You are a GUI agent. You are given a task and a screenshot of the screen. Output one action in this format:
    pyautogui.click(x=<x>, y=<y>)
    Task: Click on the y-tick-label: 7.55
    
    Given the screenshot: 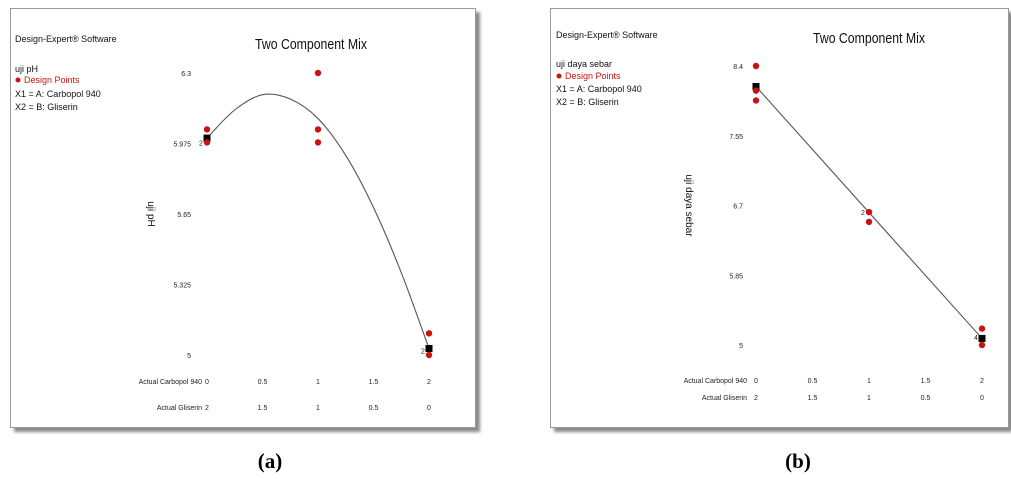 What is the action you would take?
    pyautogui.click(x=736, y=137)
    